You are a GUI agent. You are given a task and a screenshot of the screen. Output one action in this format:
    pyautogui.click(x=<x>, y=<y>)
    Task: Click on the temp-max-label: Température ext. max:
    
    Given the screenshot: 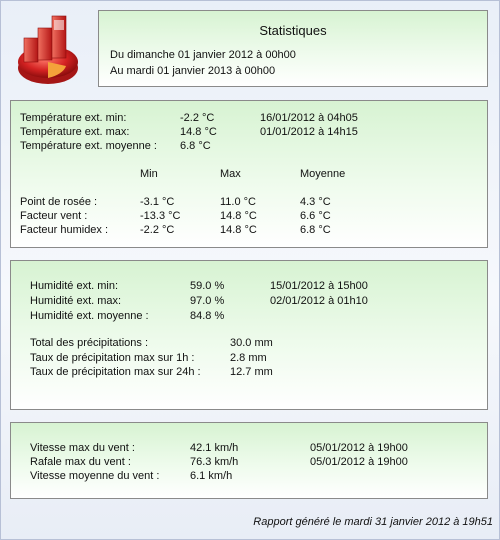 What is the action you would take?
    pyautogui.click(x=75, y=132)
    